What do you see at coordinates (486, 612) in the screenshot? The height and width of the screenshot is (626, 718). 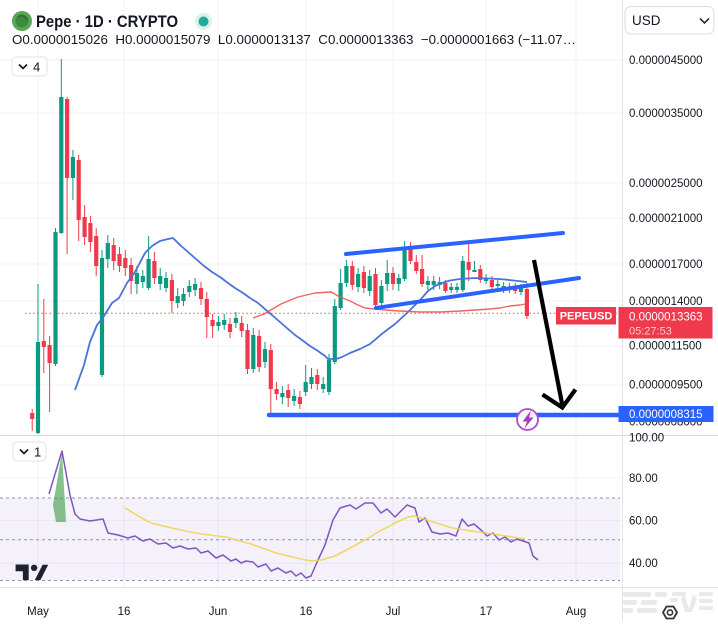 I see `svg-text: 17` at bounding box center [486, 612].